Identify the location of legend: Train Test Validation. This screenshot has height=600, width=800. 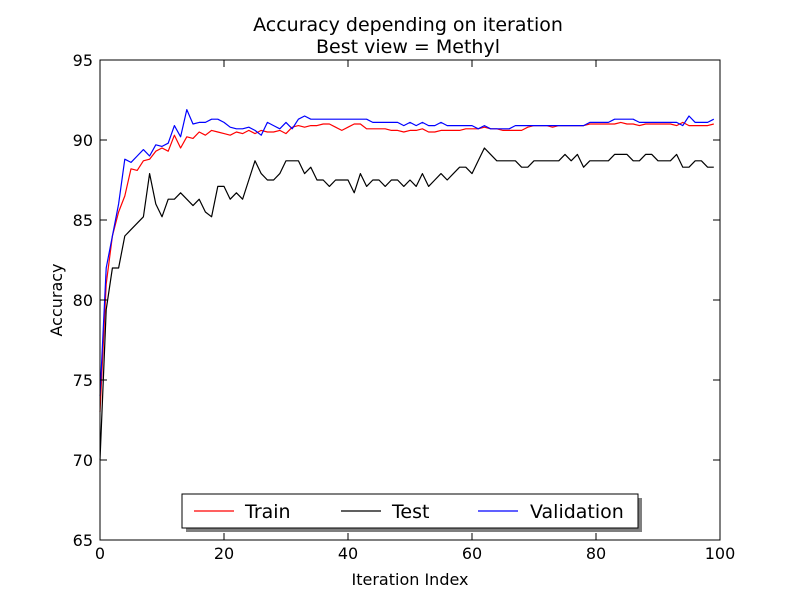
(411, 512).